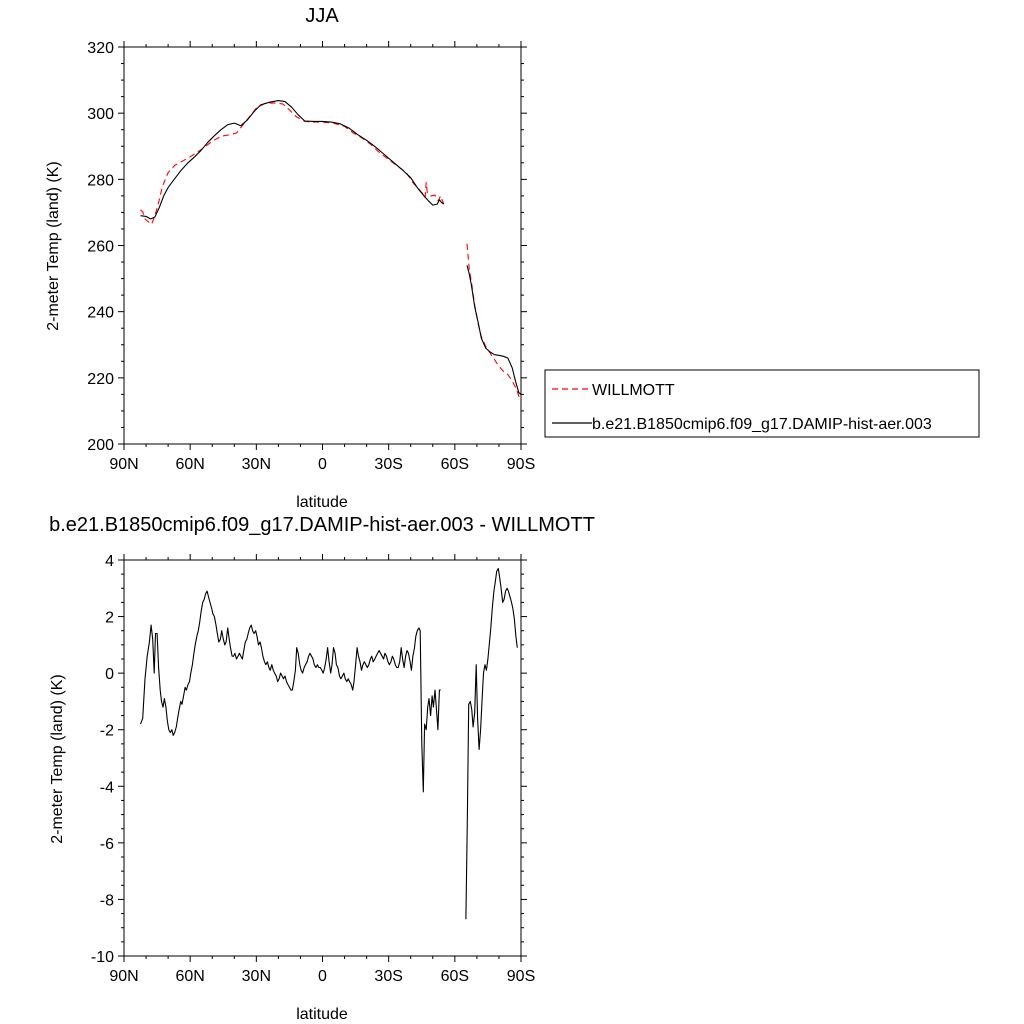 This screenshot has width=1024, height=1024. Describe the element at coordinates (107, 787) in the screenshot. I see `y-tick-label: -4` at that location.